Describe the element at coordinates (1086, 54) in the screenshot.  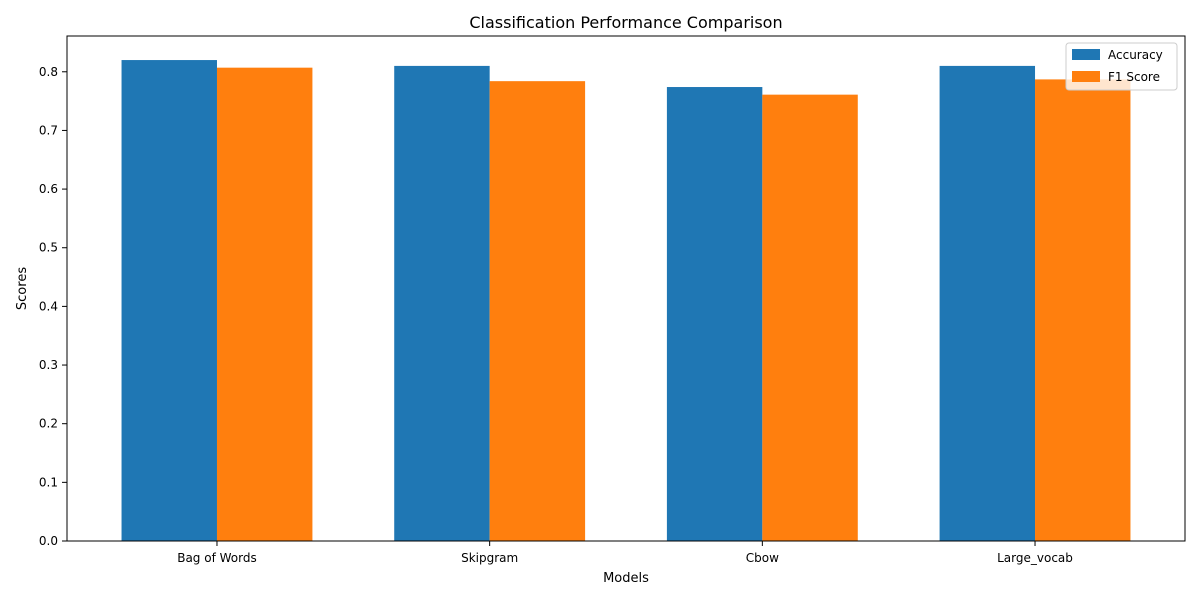
I see `legend-swatch-accuracy` at that location.